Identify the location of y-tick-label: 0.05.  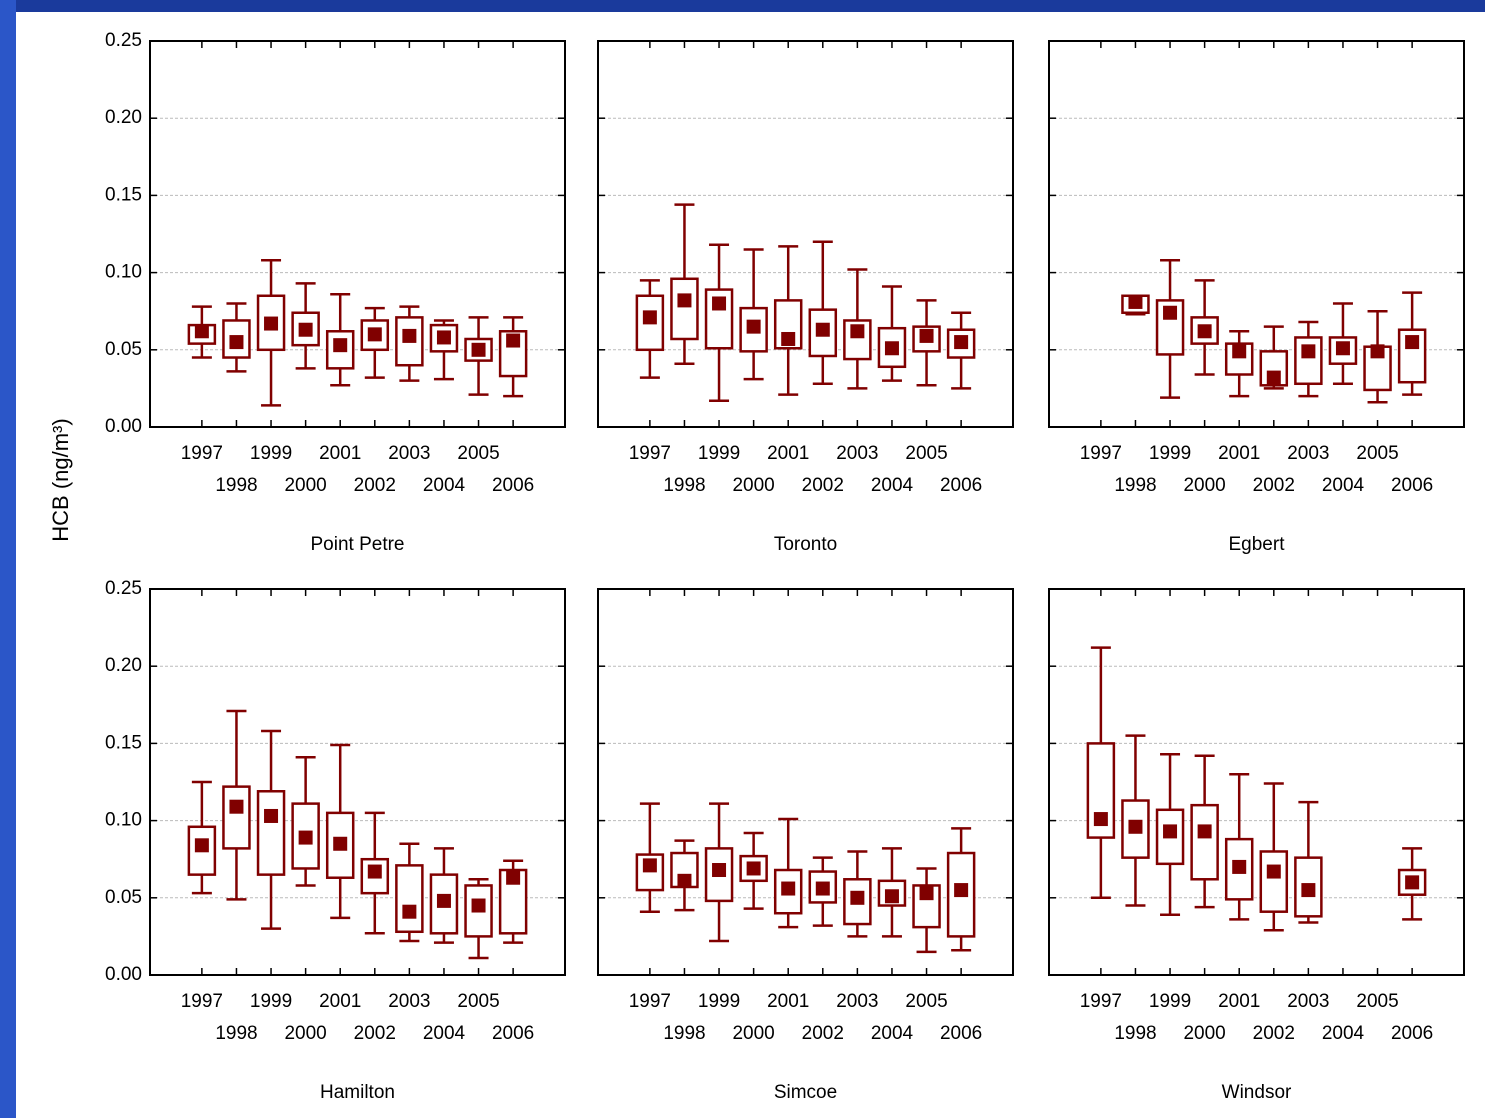
(123, 897).